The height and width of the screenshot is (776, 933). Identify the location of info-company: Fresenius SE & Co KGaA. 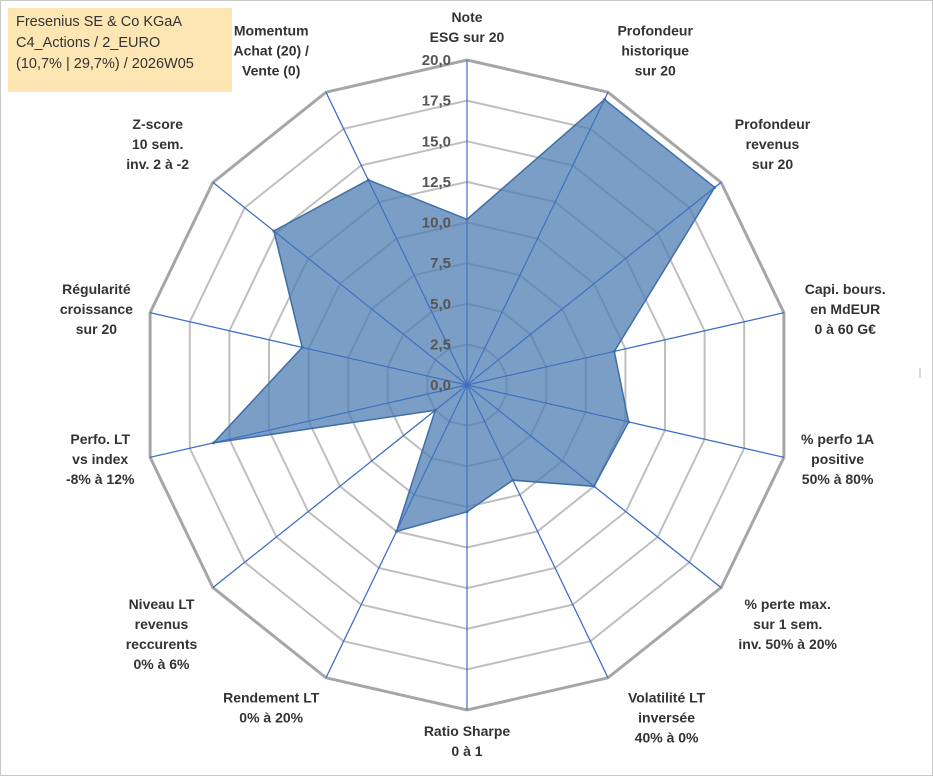
(99, 22).